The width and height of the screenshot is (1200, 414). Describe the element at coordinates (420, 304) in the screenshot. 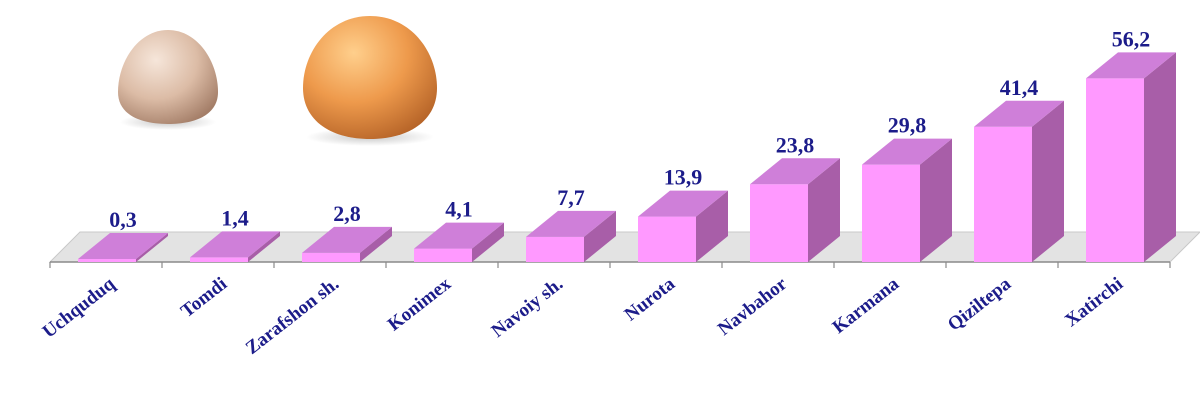

I see `category-label: Konimex` at that location.